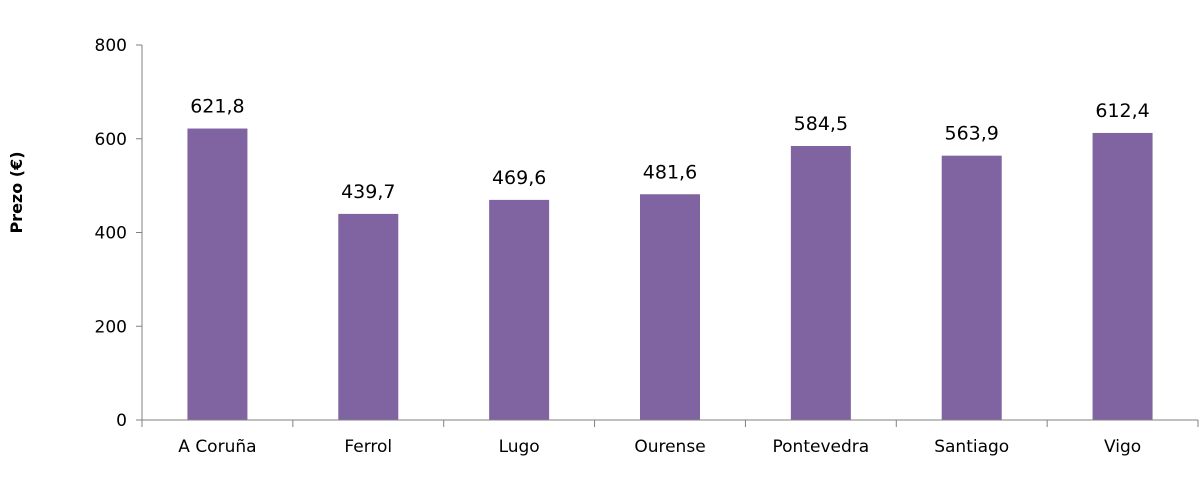 The image size is (1200, 483). I want to click on x-tick-label: Pontevedra, so click(821, 447).